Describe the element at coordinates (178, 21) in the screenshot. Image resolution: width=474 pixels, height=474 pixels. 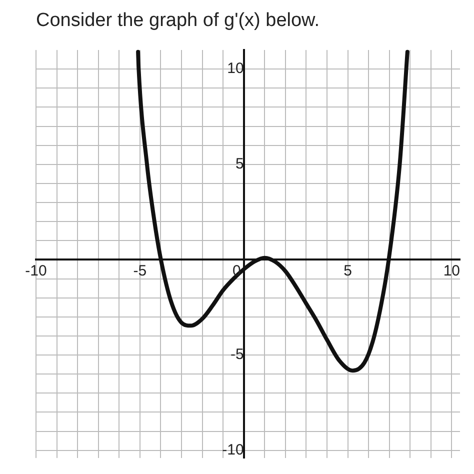
I see `chart-title: Consider the graph of g'(x) below.` at that location.